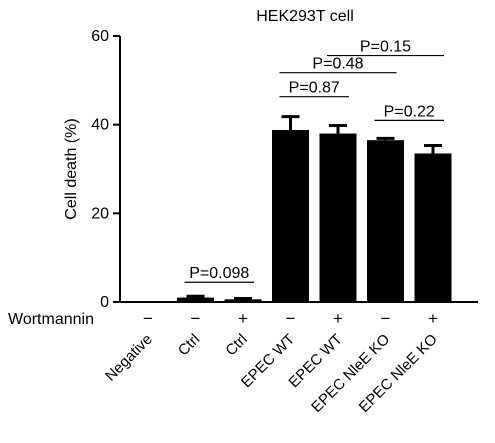 Image resolution: width=495 pixels, height=443 pixels. I want to click on p-value-label: P=0.22, so click(409, 111).